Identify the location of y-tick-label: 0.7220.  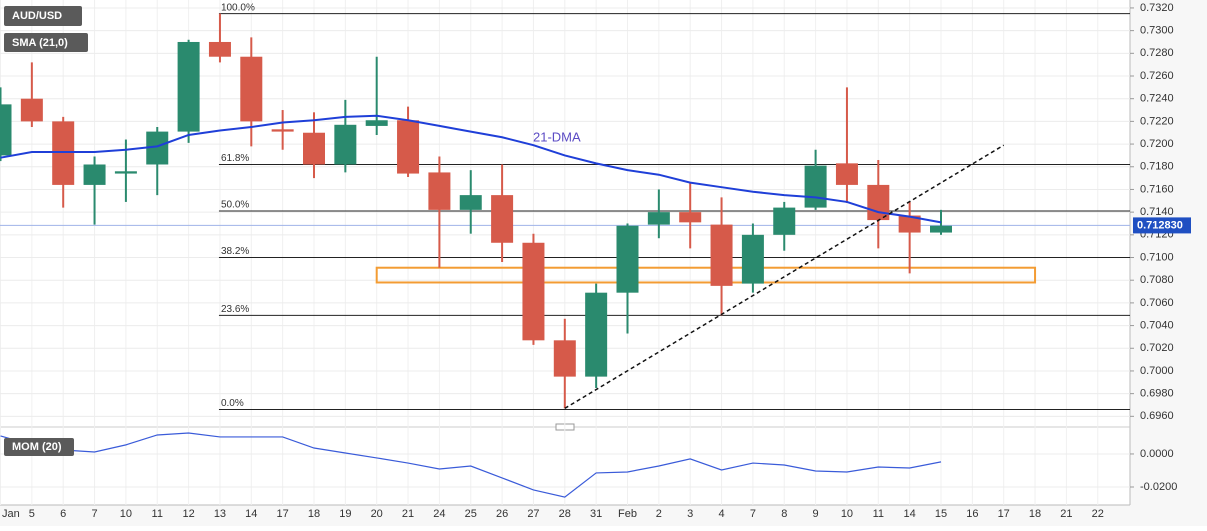
(1157, 121).